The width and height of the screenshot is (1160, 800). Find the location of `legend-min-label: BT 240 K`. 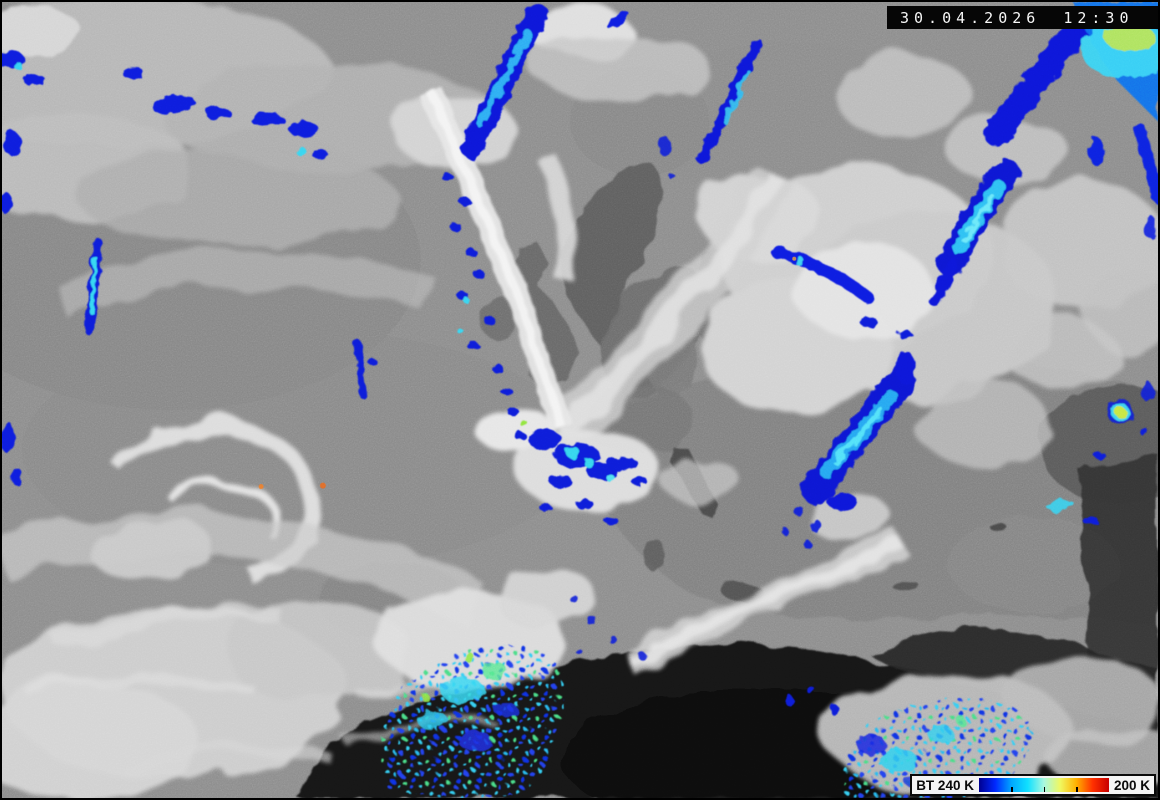

legend-min-label: BT 240 K is located at coordinates (945, 785).